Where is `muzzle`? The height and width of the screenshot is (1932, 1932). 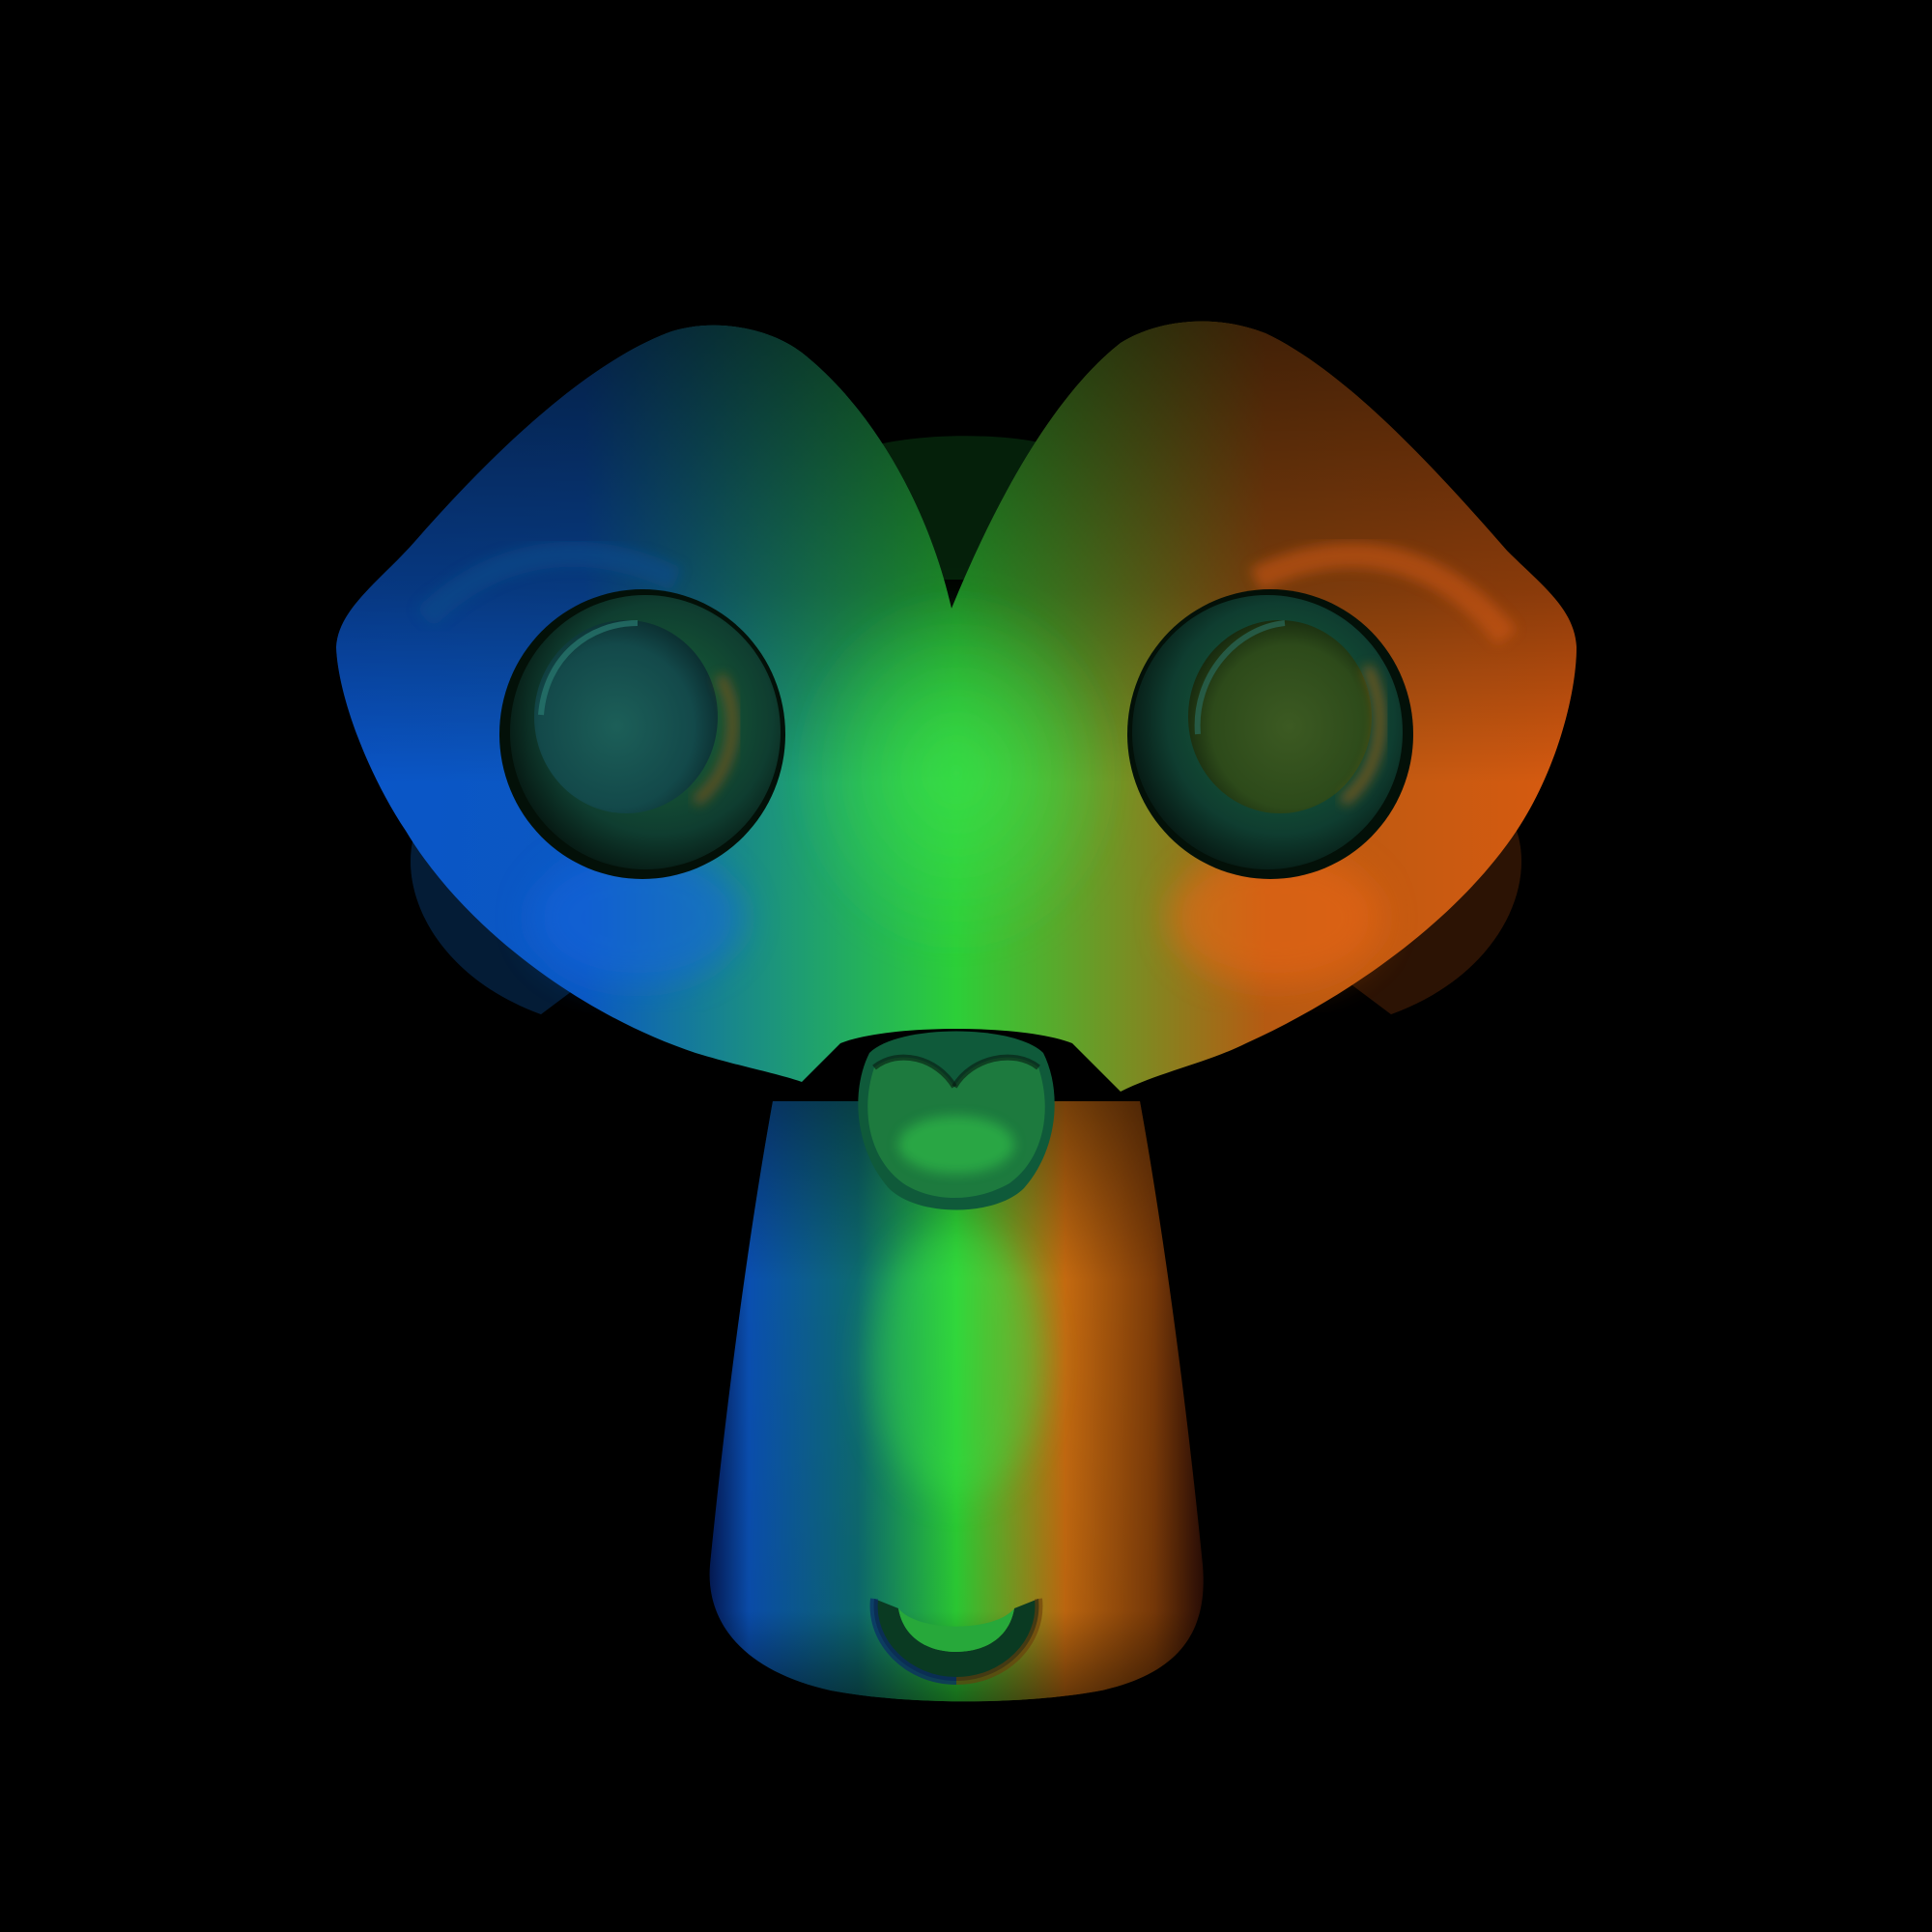
muzzle is located at coordinates (956, 1401).